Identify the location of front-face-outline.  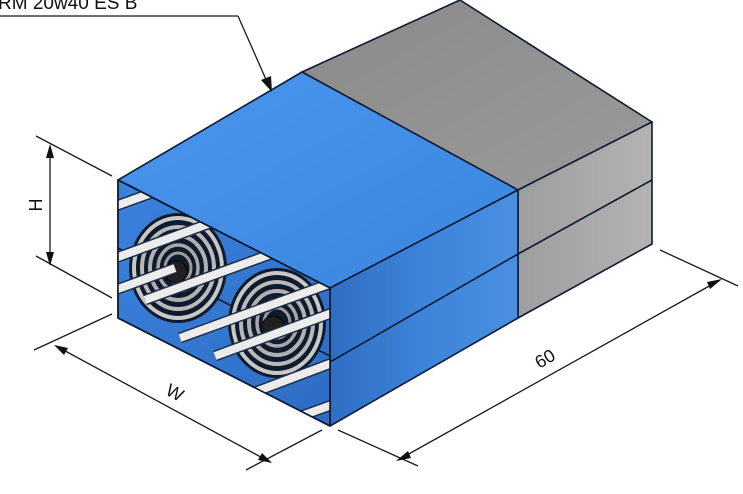
(224, 303).